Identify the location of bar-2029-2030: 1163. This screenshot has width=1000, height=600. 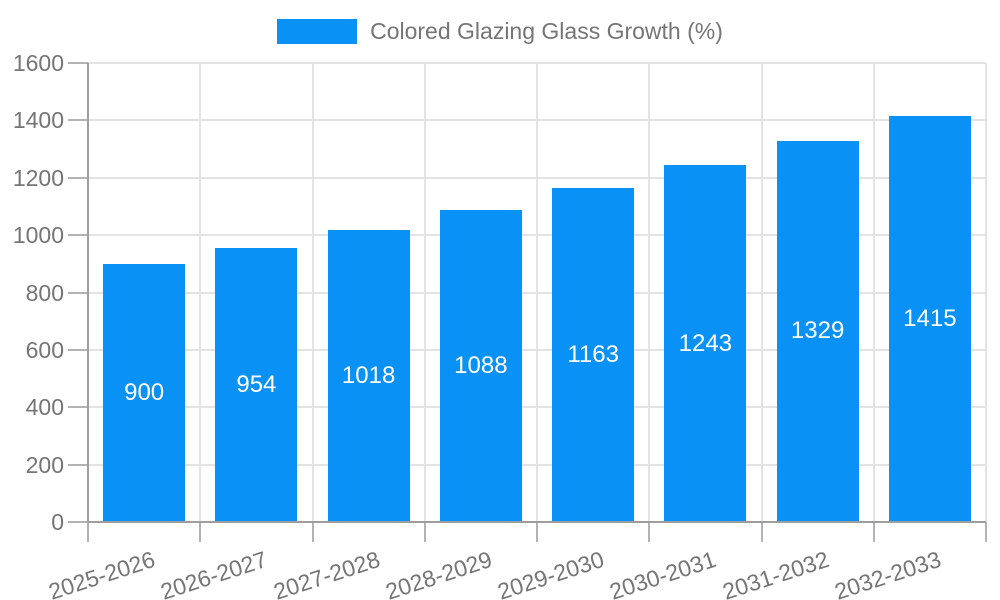
(593, 355).